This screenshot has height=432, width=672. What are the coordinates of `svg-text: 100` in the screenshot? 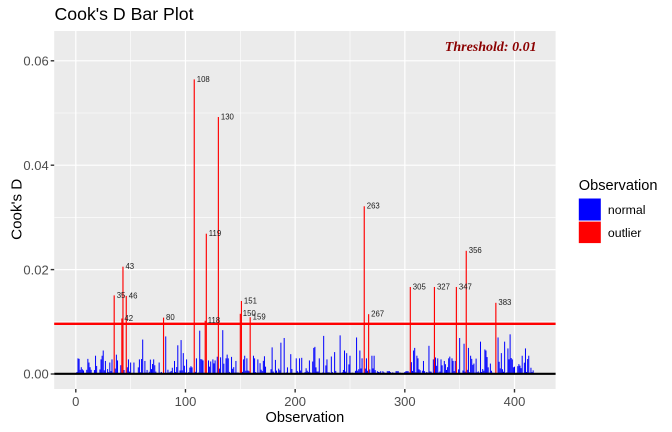 It's located at (186, 401).